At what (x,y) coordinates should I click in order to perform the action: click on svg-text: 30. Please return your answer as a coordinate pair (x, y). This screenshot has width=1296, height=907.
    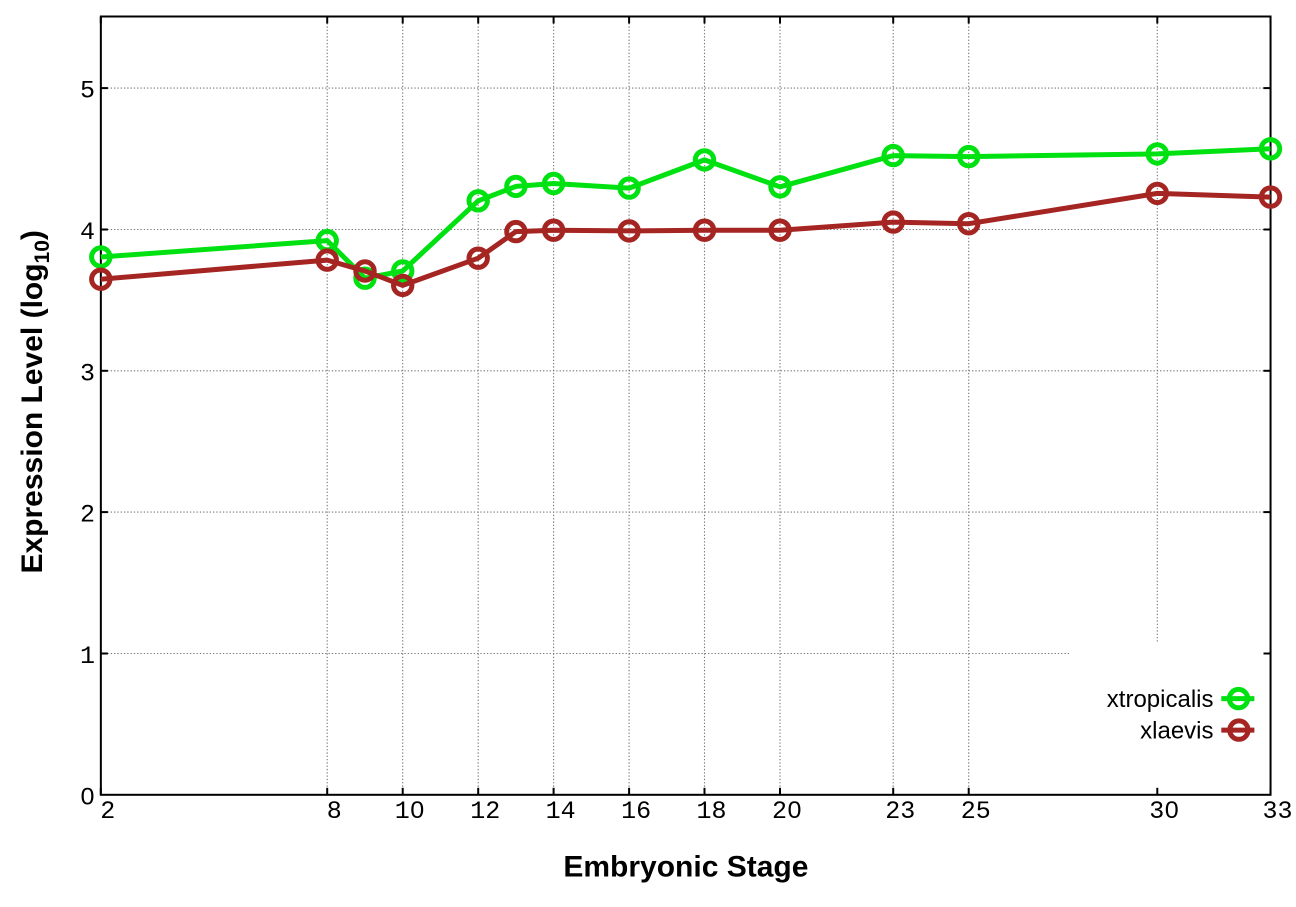
    Looking at the image, I should click on (1164, 811).